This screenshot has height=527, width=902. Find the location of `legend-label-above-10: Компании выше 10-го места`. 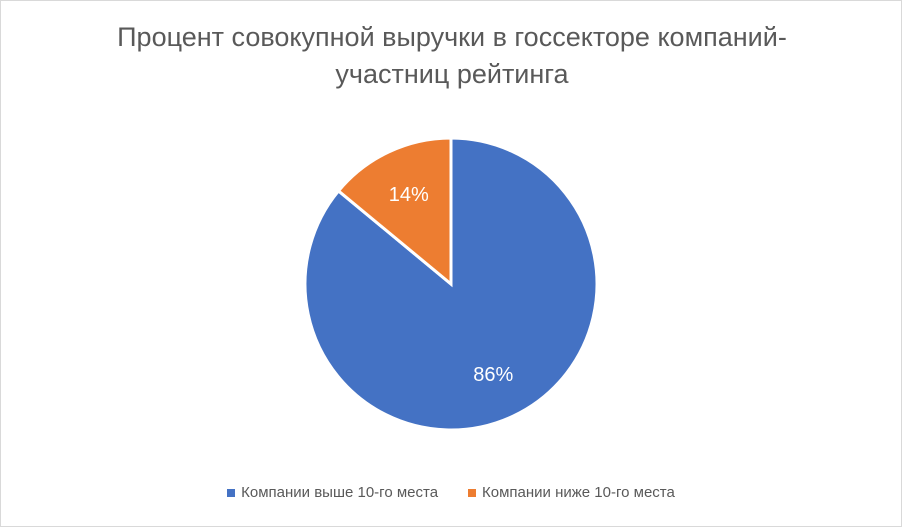

legend-label-above-10: Компании выше 10-го места is located at coordinates (340, 492).